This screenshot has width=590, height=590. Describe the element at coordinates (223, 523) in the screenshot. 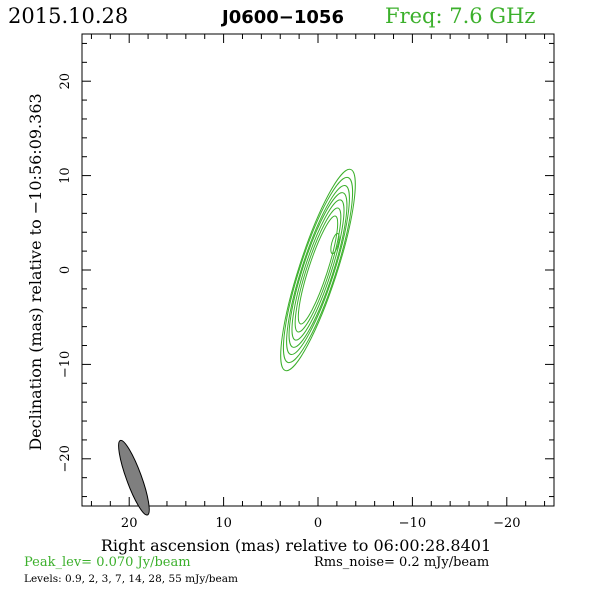

I see `x-tick-label: 10` at that location.